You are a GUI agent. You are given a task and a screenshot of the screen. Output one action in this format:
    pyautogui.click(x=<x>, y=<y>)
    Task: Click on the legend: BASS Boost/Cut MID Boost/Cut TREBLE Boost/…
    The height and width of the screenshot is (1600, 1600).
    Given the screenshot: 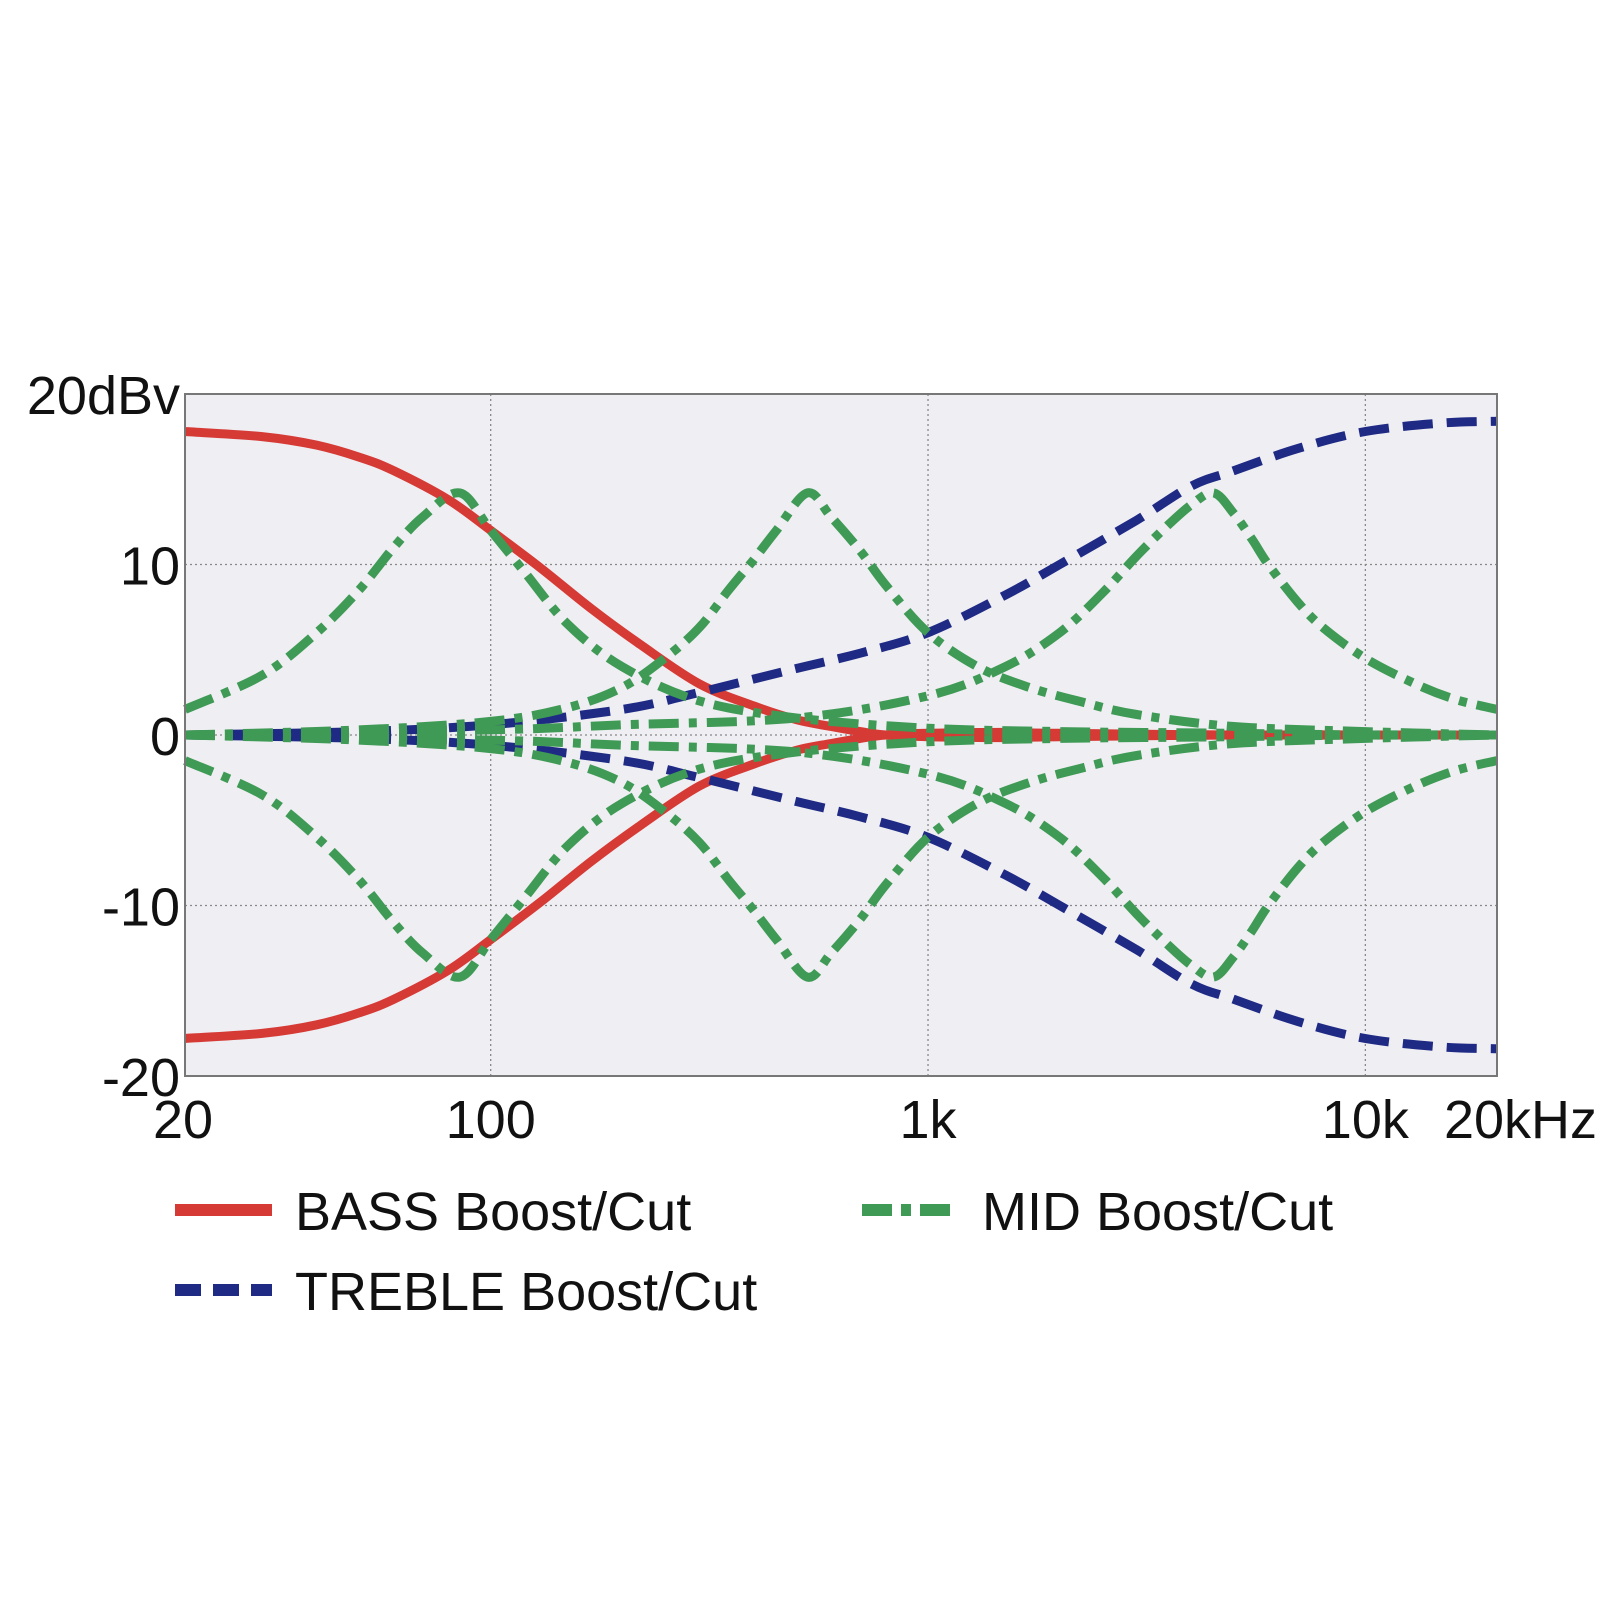 What is the action you would take?
    pyautogui.click(x=754, y=1252)
    